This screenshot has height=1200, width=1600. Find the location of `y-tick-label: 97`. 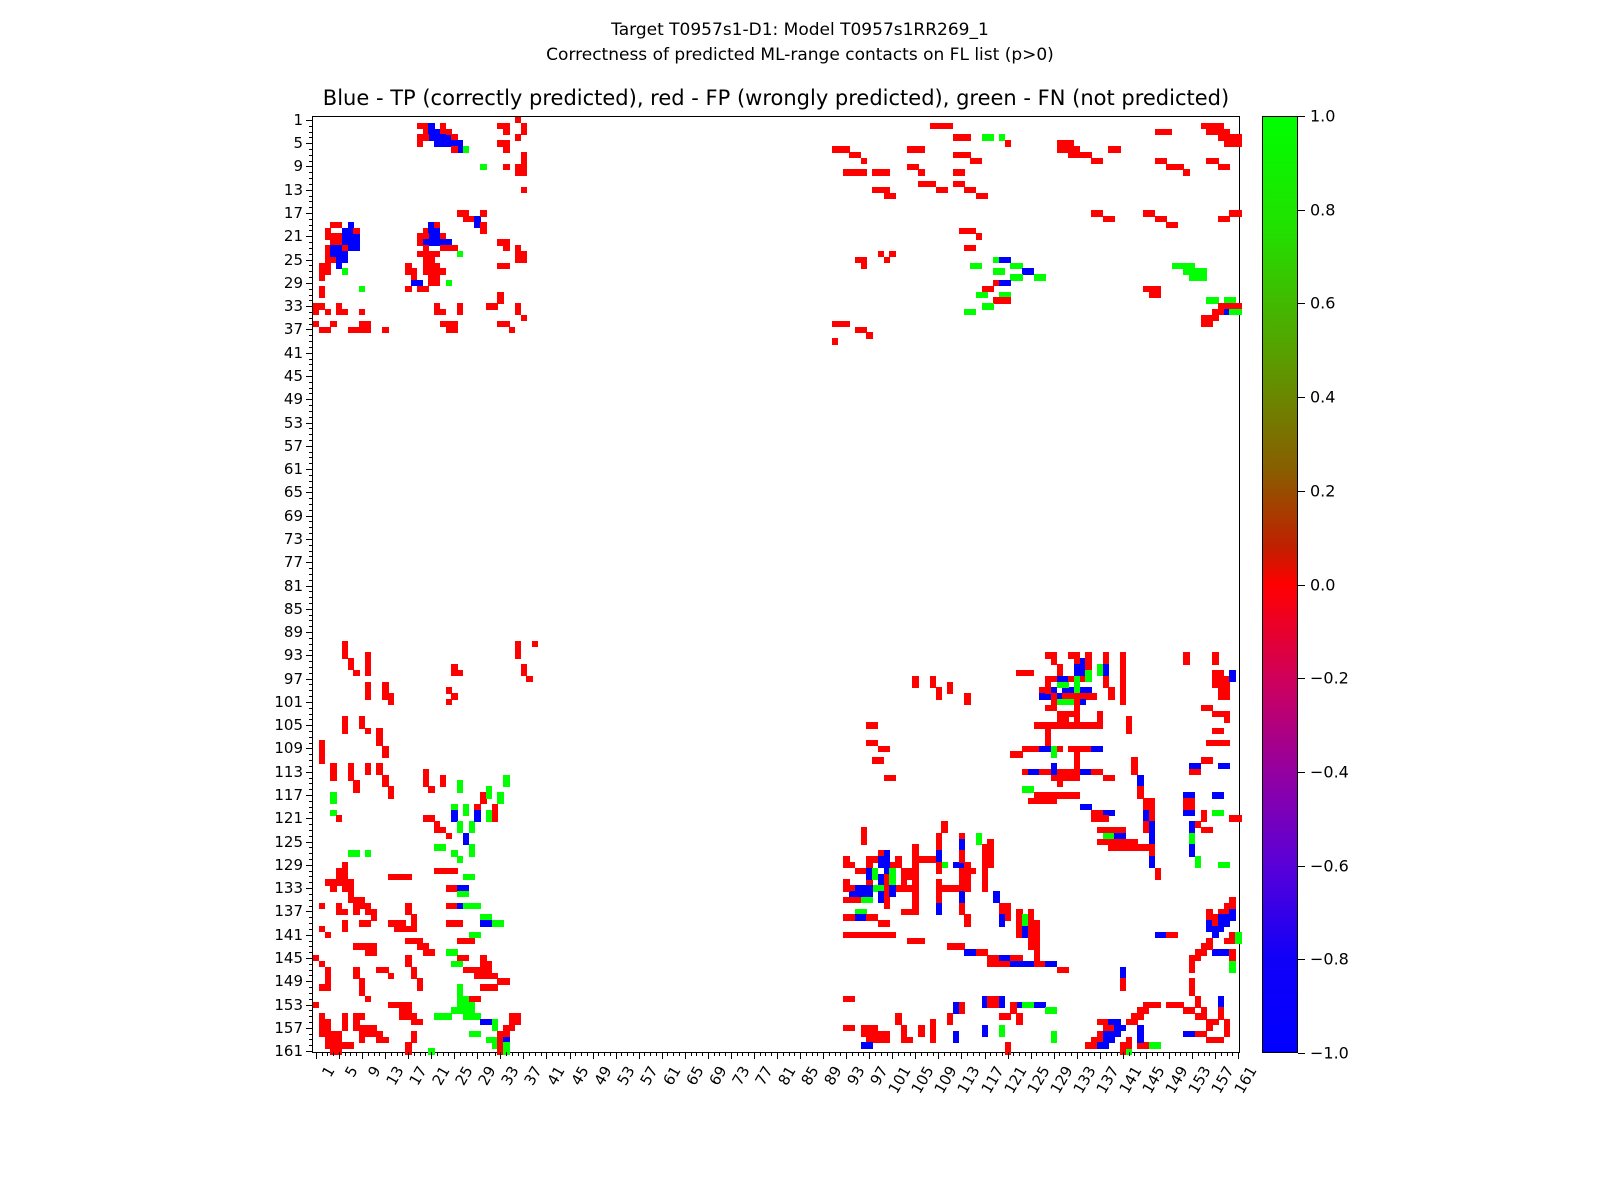

y-tick-label: 97 is located at coordinates (293, 678).